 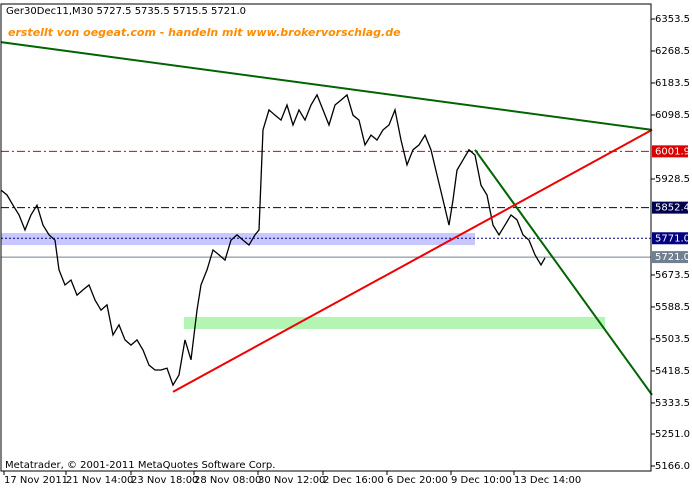 I want to click on y-tick-label: 5333.5, so click(x=672, y=403).